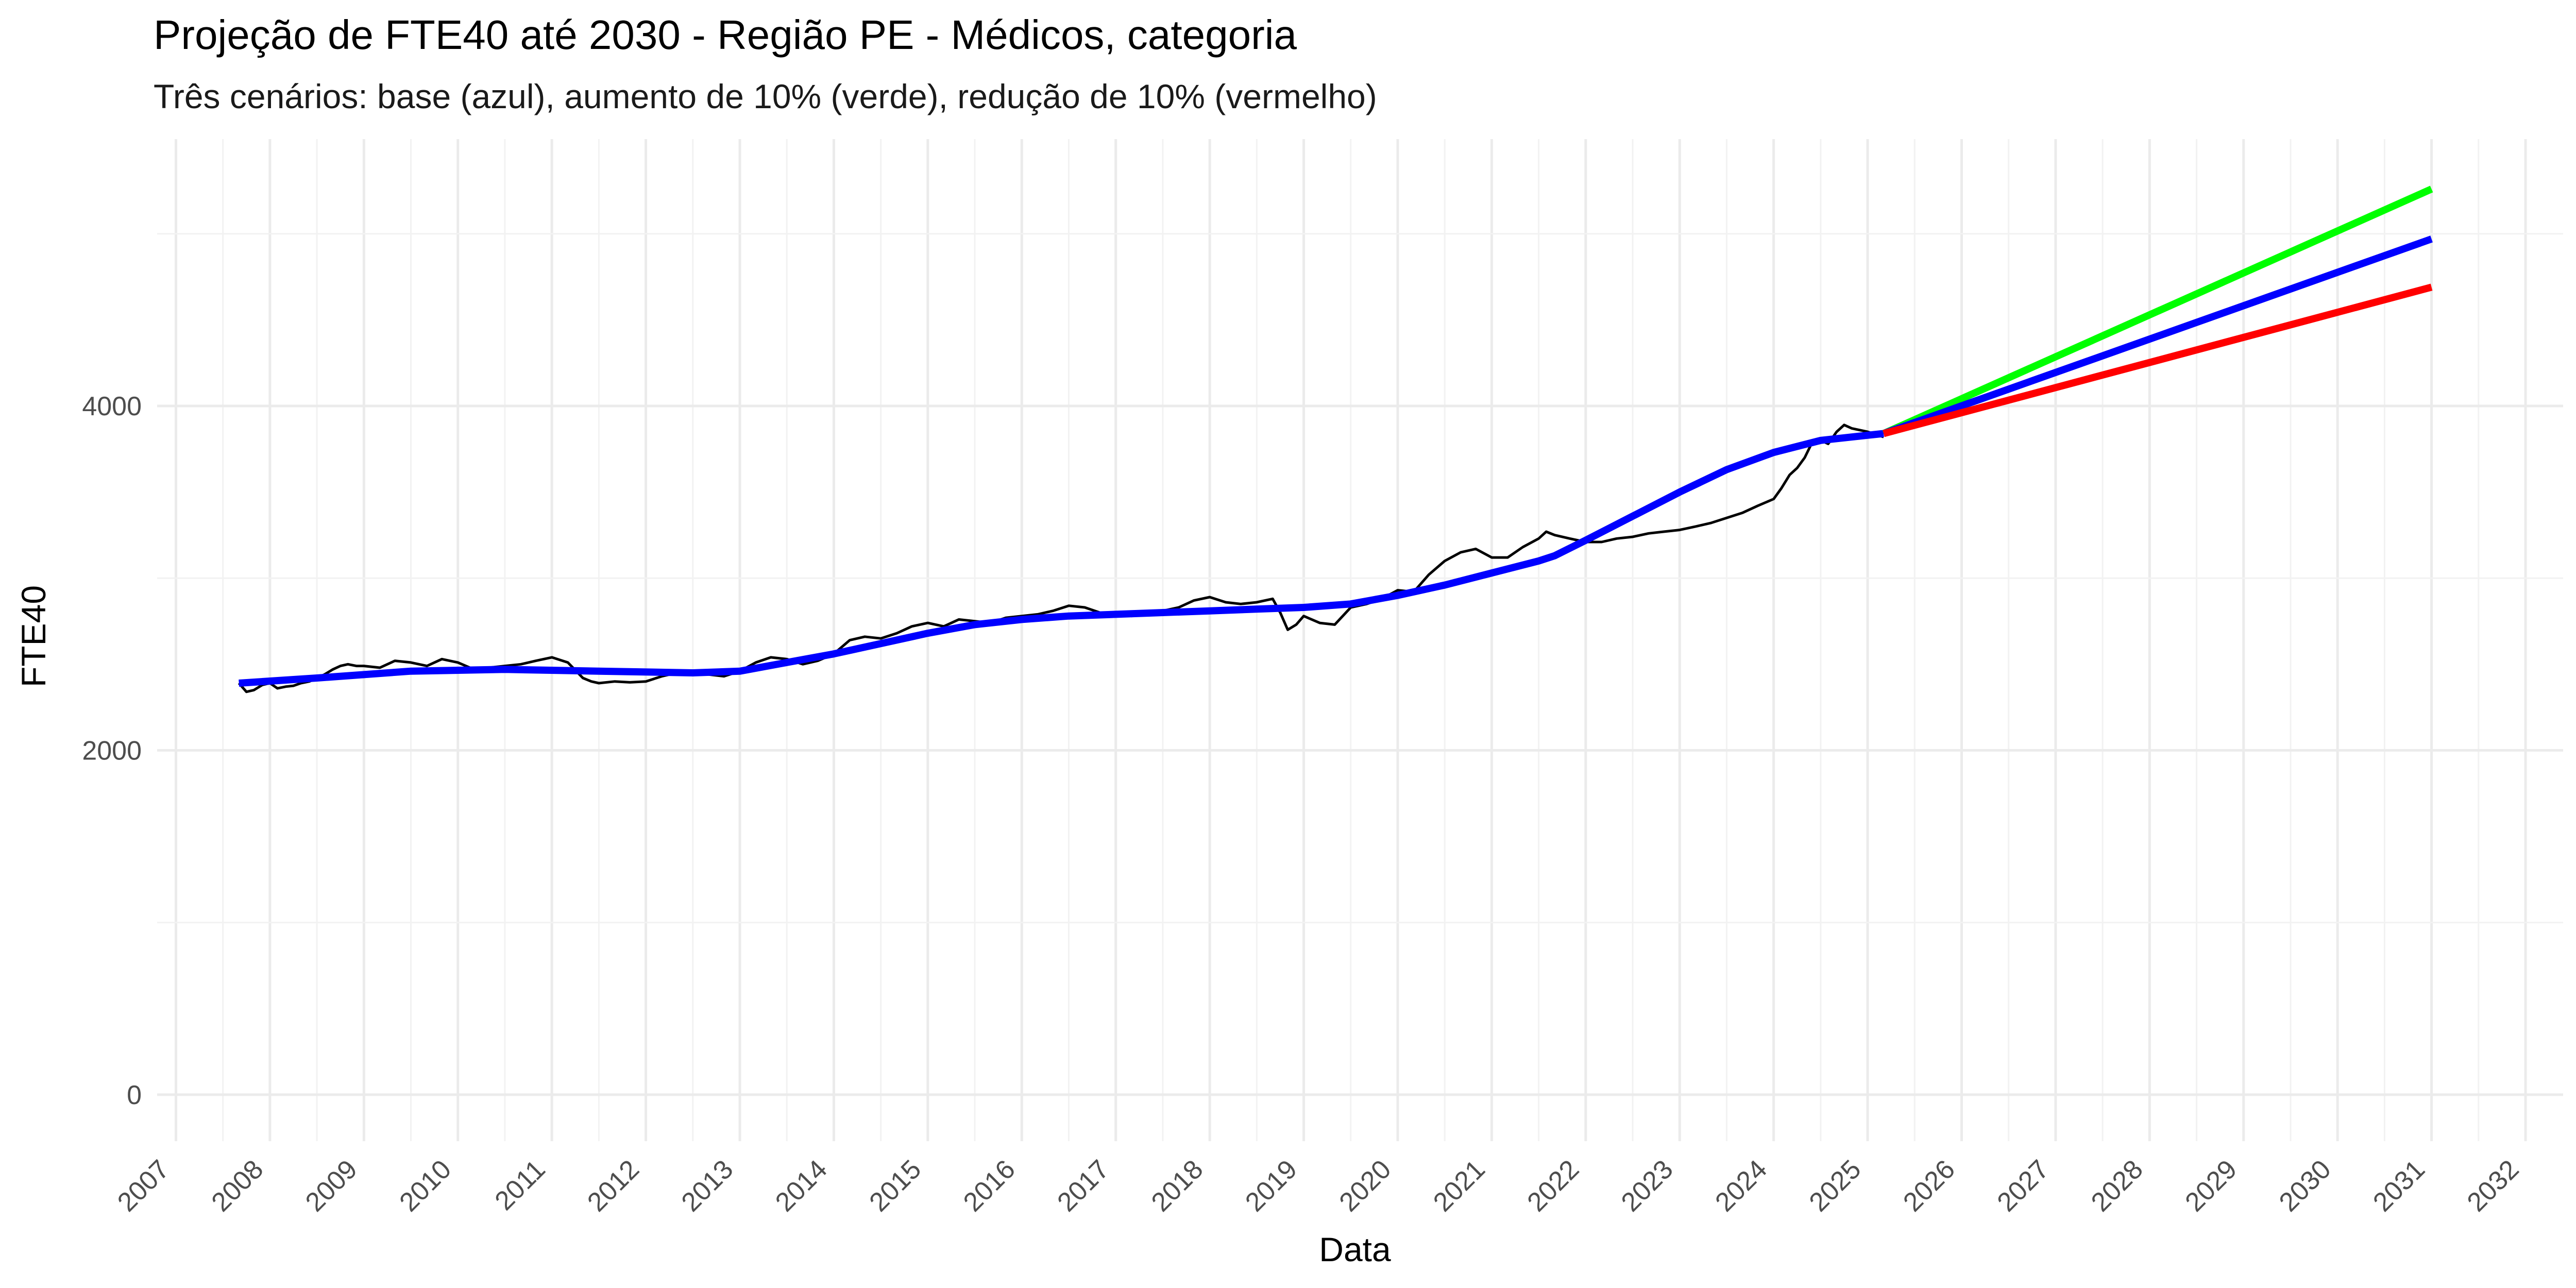 The height and width of the screenshot is (1288, 2576). I want to click on x-tick-label: 2008, so click(237, 1185).